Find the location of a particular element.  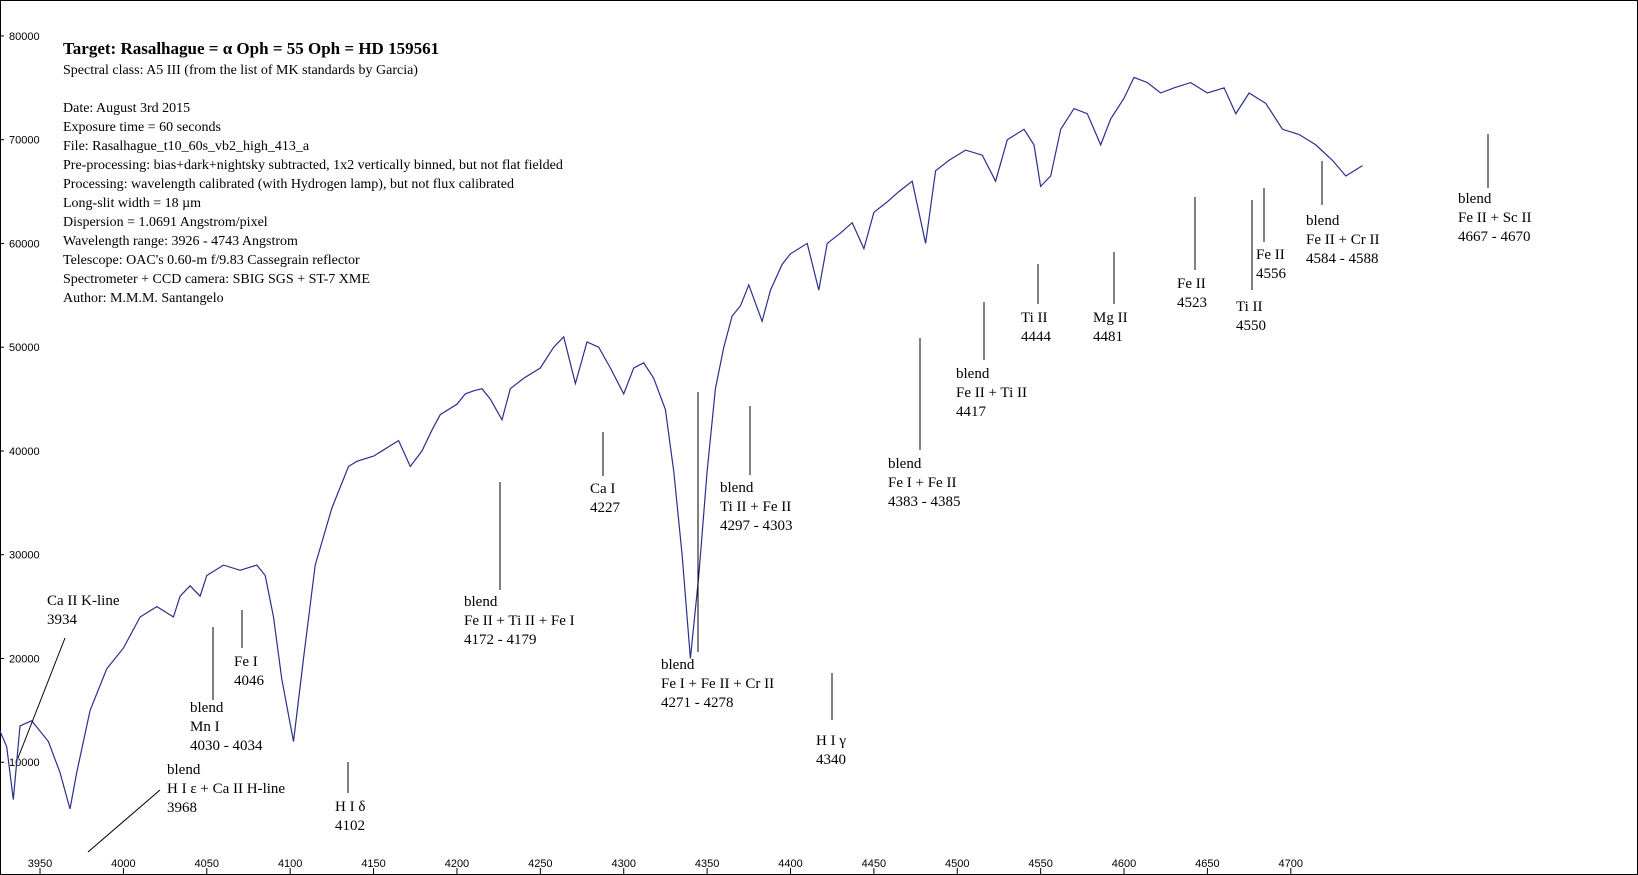

annotation-label: 4556 is located at coordinates (1271, 274).